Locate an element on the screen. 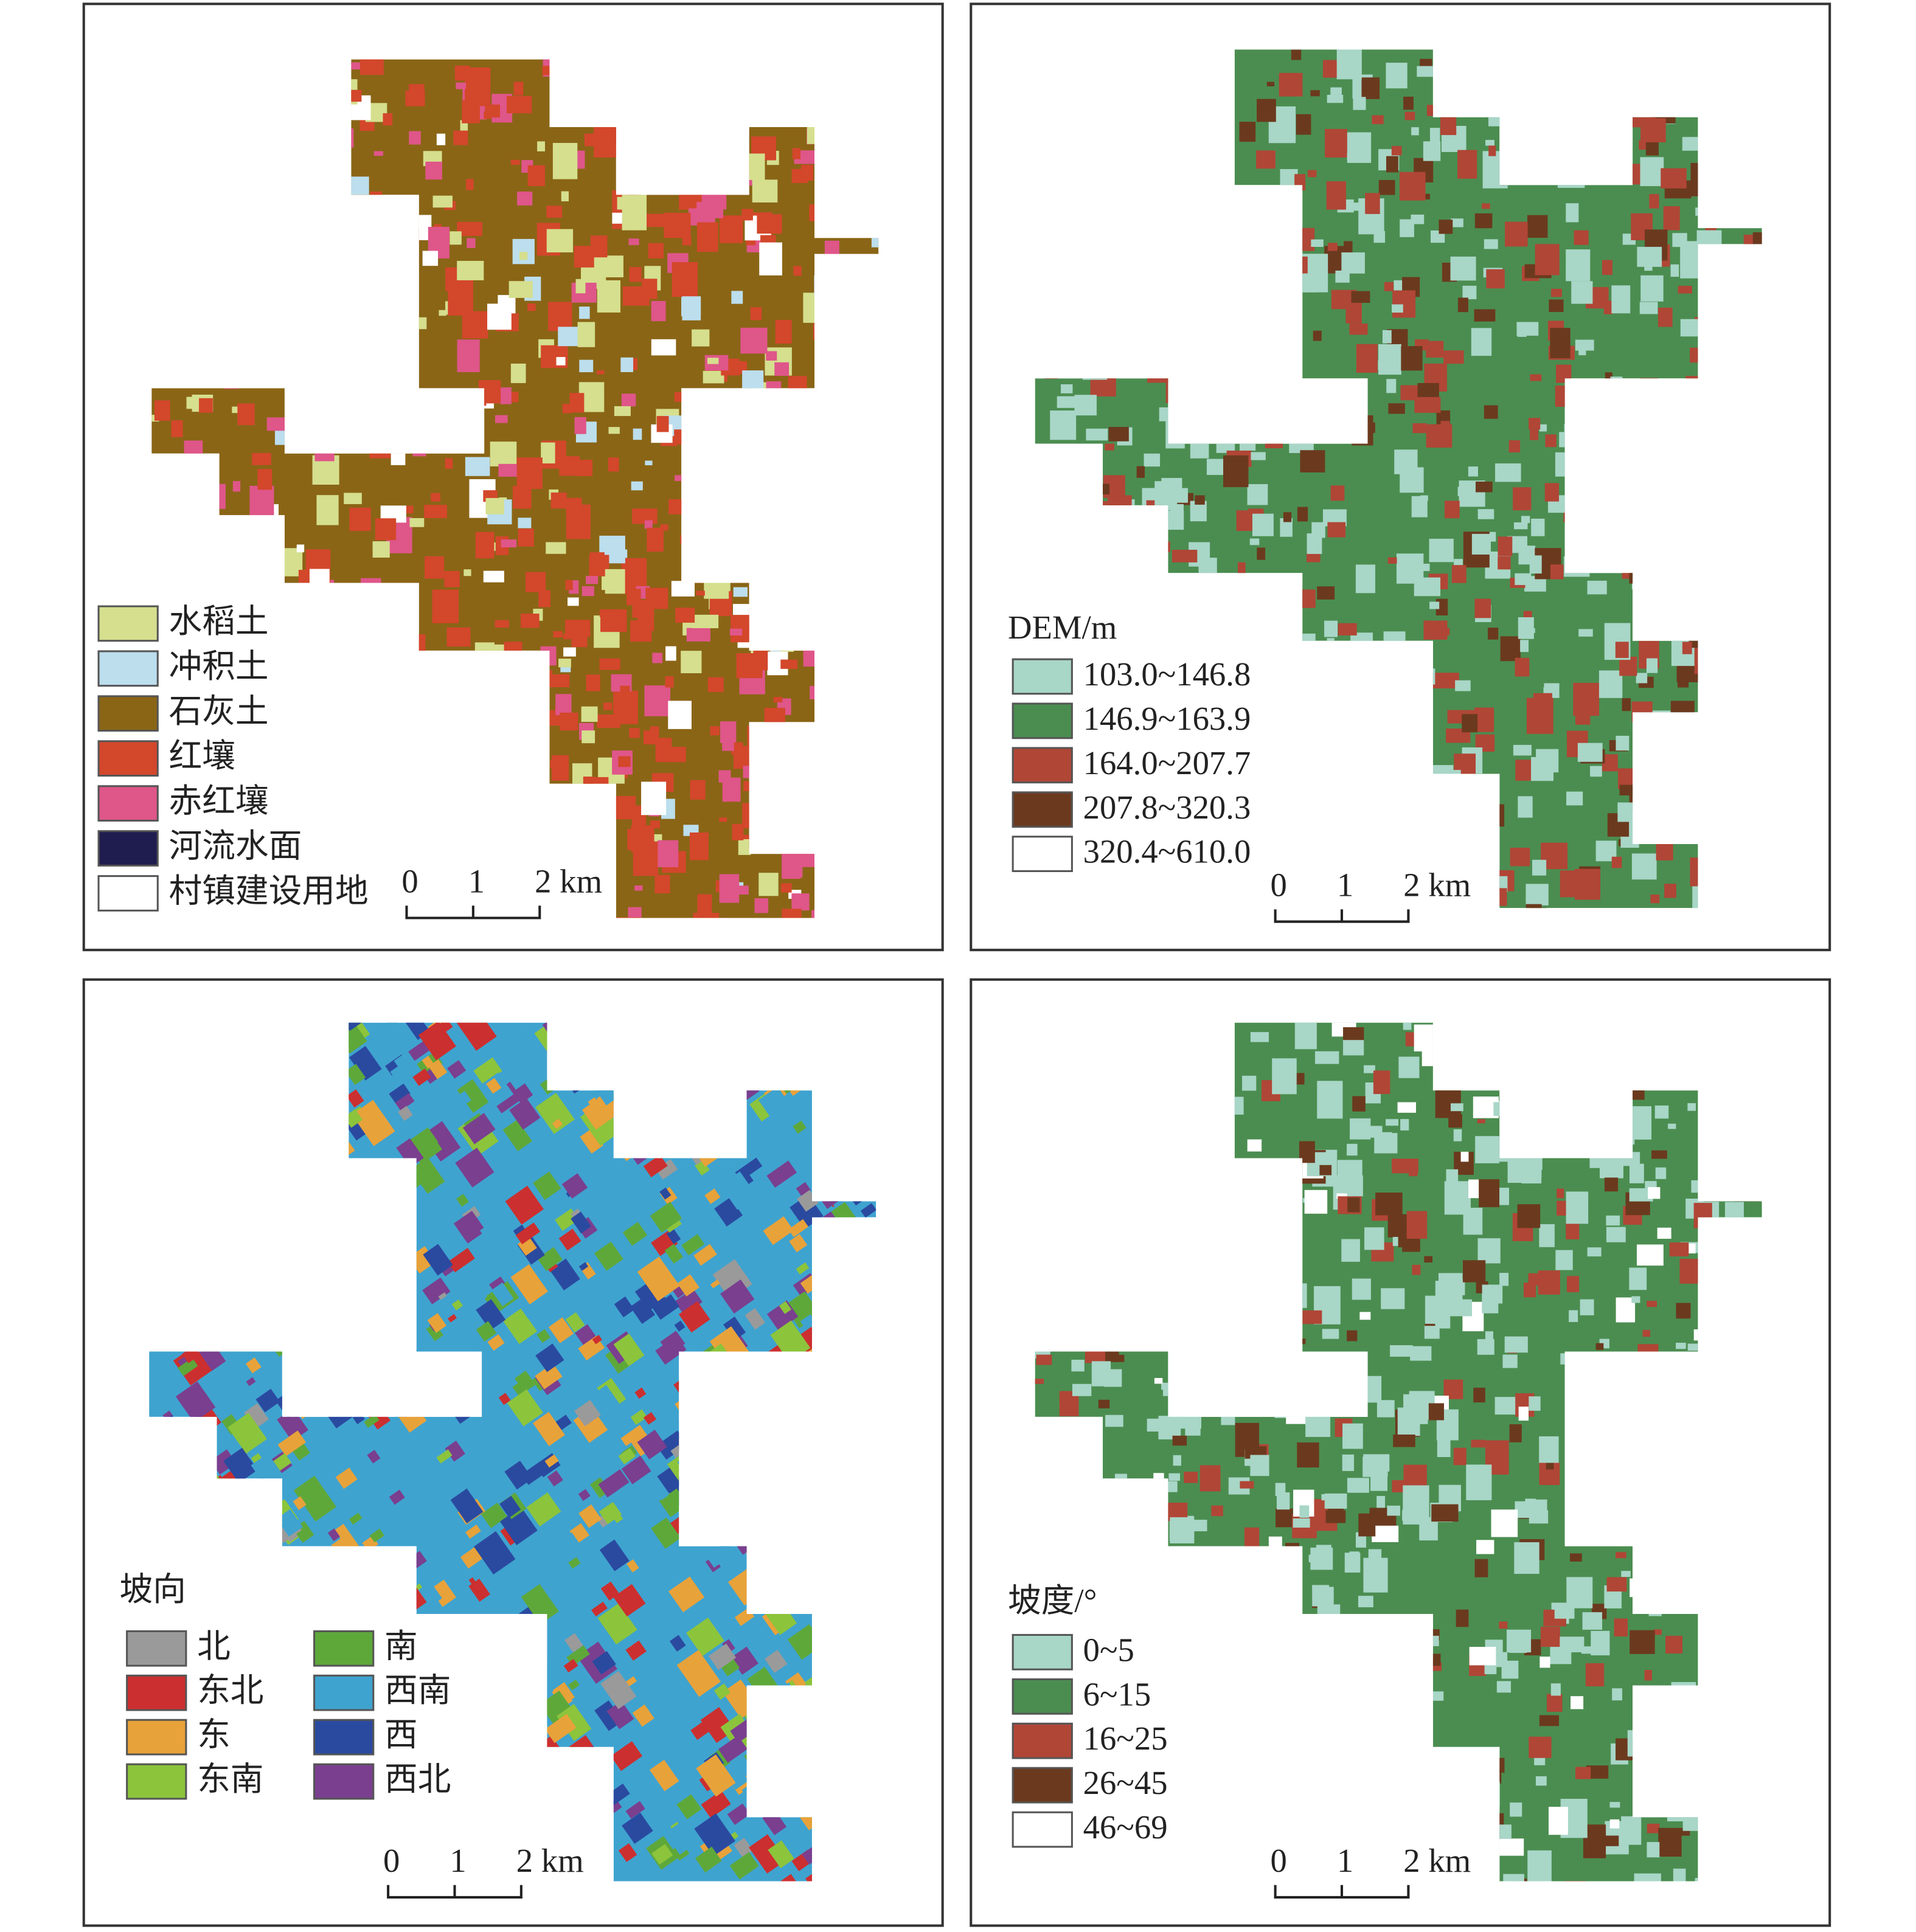 Image resolution: width=1916 pixels, height=1932 pixels. legend-label: 冲积土 is located at coordinates (219, 666).